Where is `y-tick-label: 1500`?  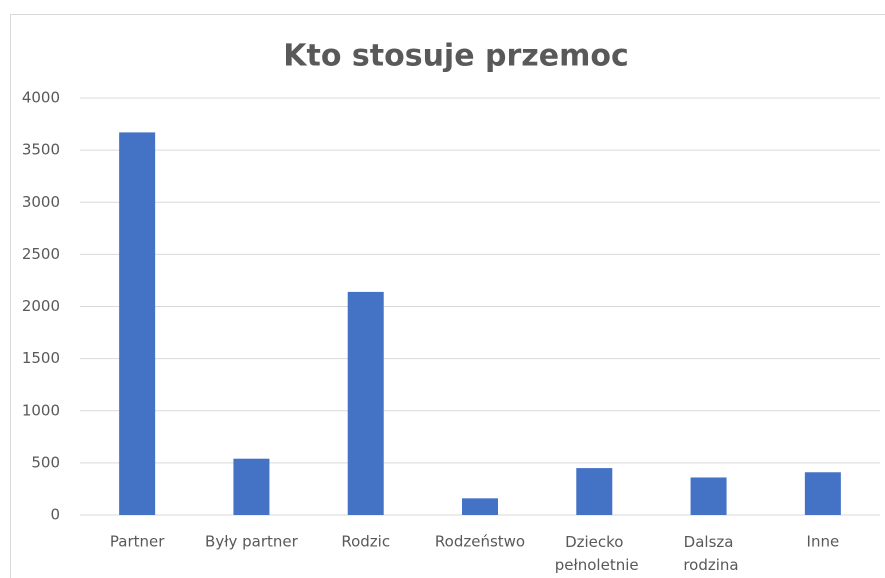 y-tick-label: 1500 is located at coordinates (41, 358).